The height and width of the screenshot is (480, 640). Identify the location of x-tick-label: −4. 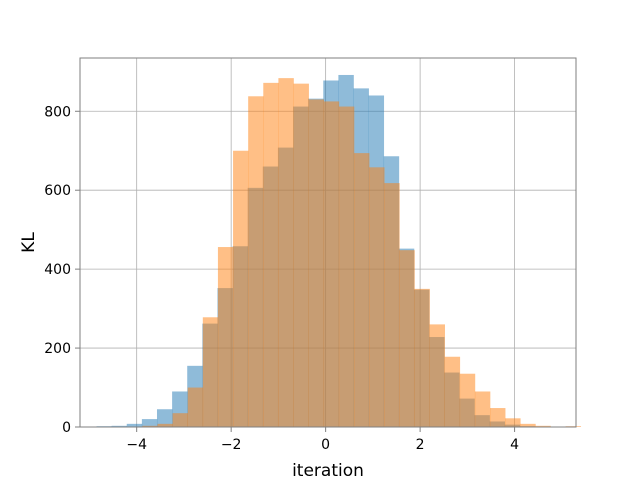
(136, 445).